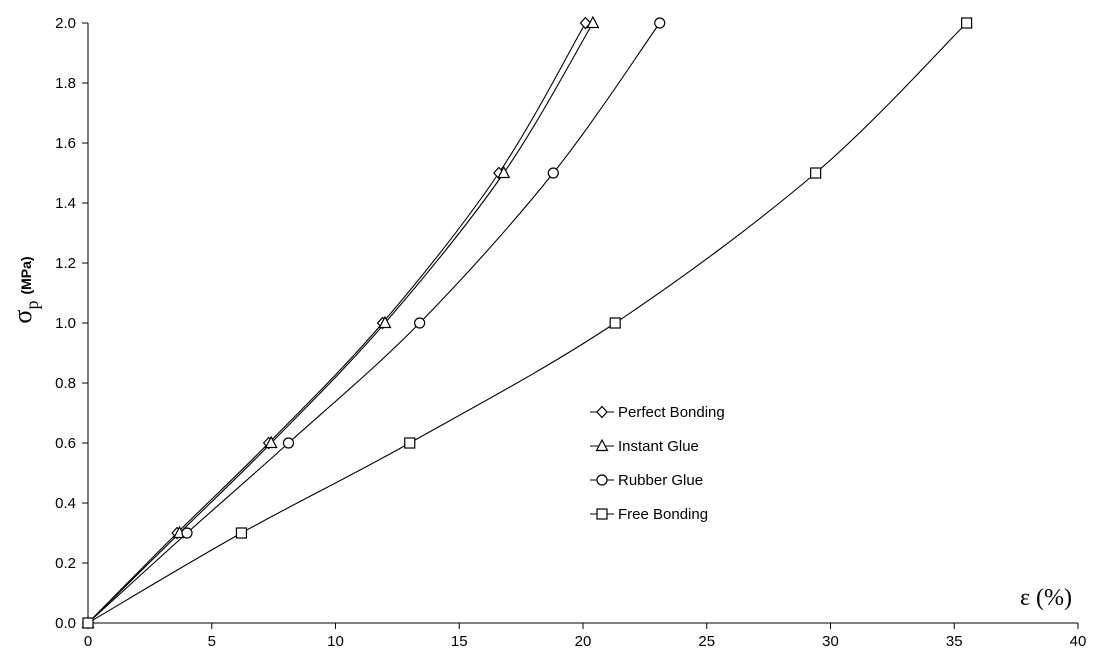 Image resolution: width=1094 pixels, height=658 pixels. What do you see at coordinates (1078, 641) in the screenshot?
I see `x-tick-label: 40` at bounding box center [1078, 641].